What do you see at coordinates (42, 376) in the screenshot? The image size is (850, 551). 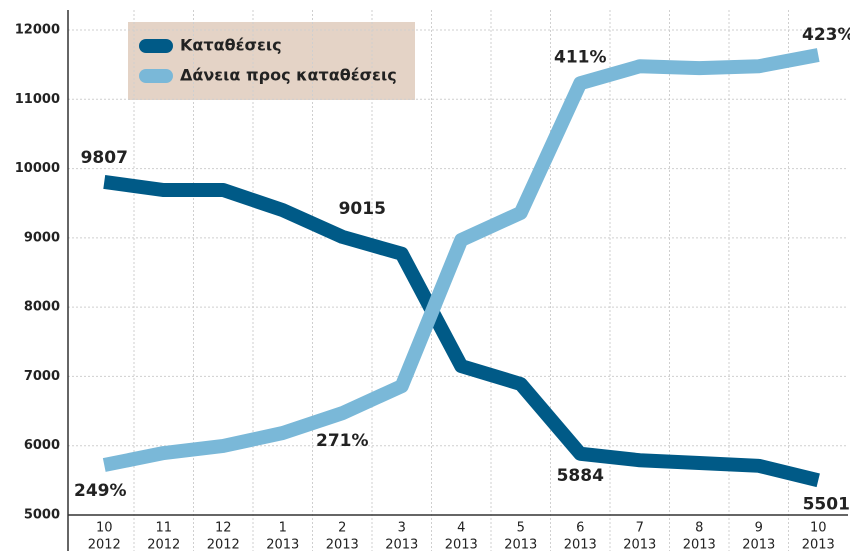 I see `y-tick-label: 7000` at bounding box center [42, 376].